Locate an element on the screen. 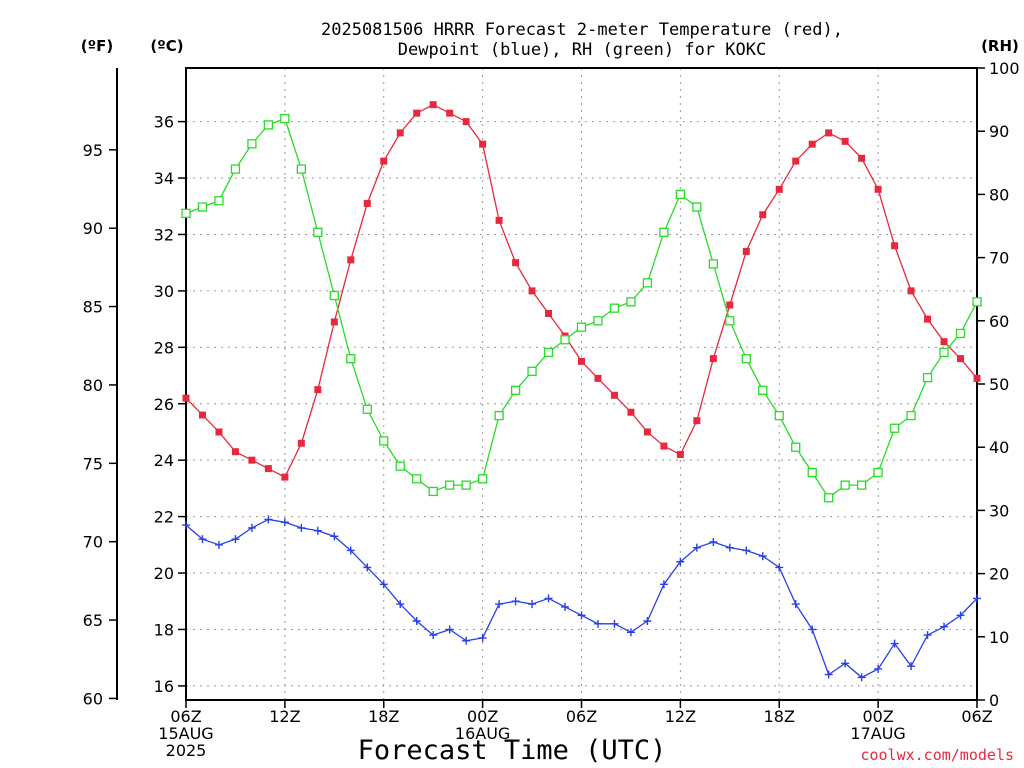  celsius-tick-label: 16 is located at coordinates (164, 686).